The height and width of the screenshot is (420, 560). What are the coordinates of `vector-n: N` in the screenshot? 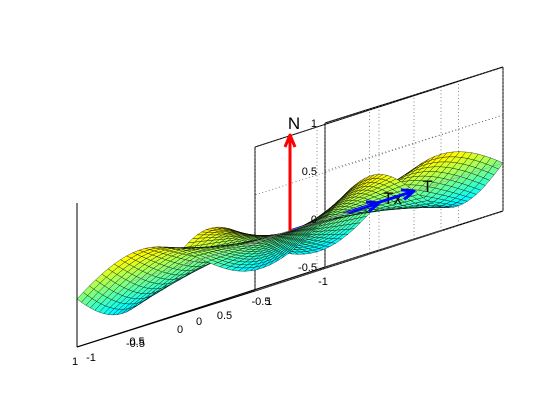 It's located at (291, 172).